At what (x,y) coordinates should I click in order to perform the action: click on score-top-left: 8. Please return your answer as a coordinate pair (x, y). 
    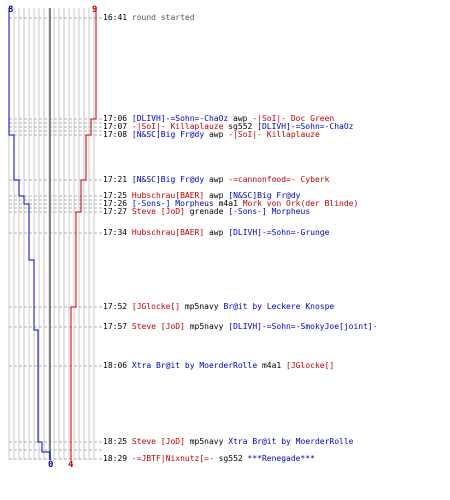
    Looking at the image, I should click on (10, 10).